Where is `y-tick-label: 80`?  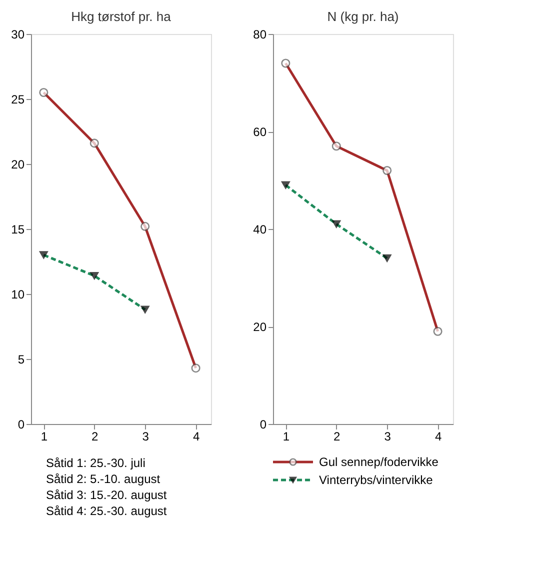
y-tick-label: 80 is located at coordinates (260, 35).